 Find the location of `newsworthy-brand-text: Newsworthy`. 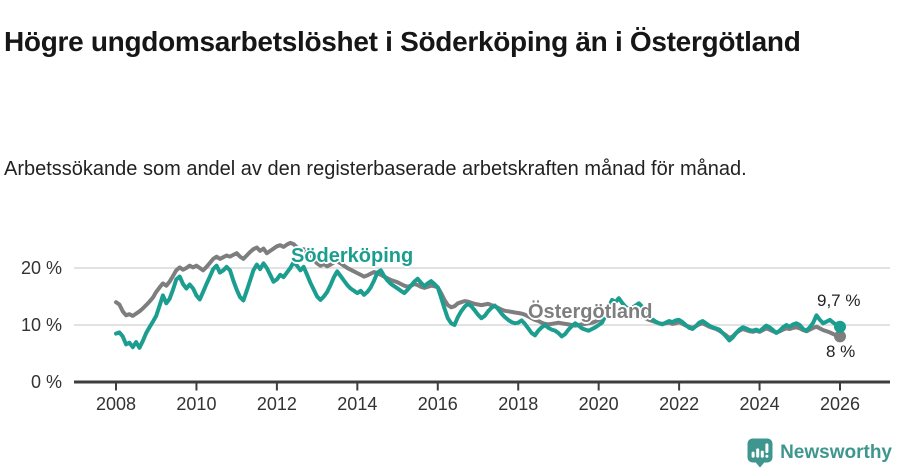

newsworthy-brand-text: Newsworthy is located at coordinates (836, 452).